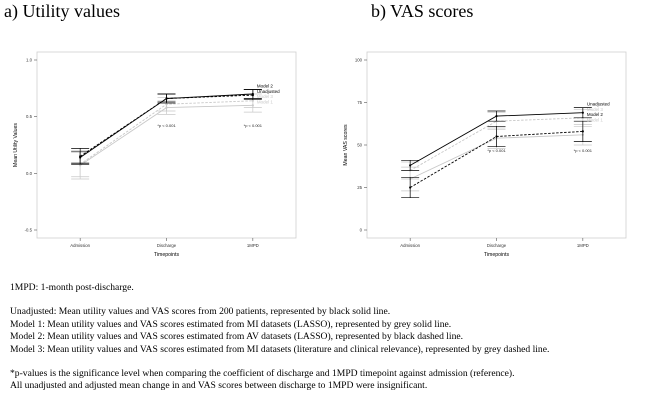 Image resolution: width=669 pixels, height=406 pixels. I want to click on y-tick-label: 0.5, so click(29, 116).